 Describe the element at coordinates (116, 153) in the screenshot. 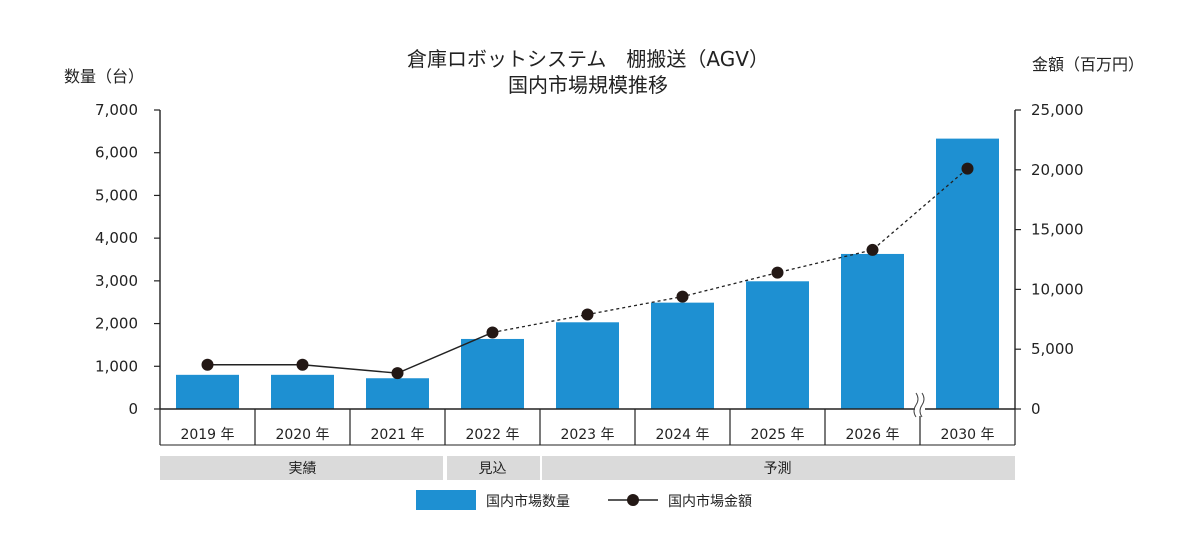

I see `left-tick-label-6: 6,000` at that location.